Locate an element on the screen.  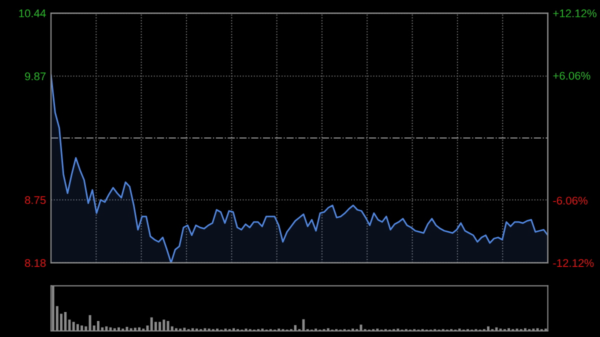
y-tick-label: 9.87 is located at coordinates (35, 76).